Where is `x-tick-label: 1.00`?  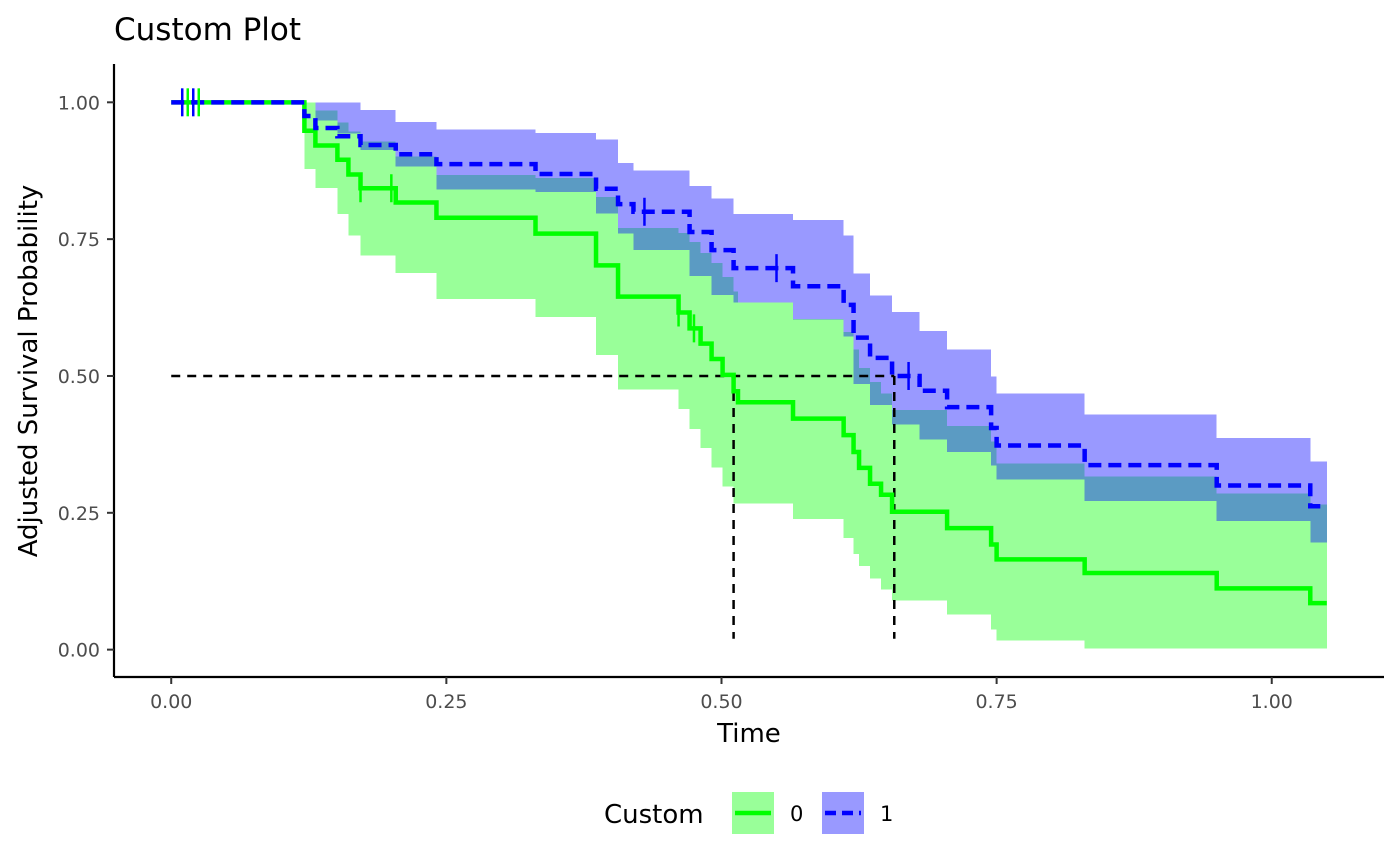
x-tick-label: 1.00 is located at coordinates (1272, 702).